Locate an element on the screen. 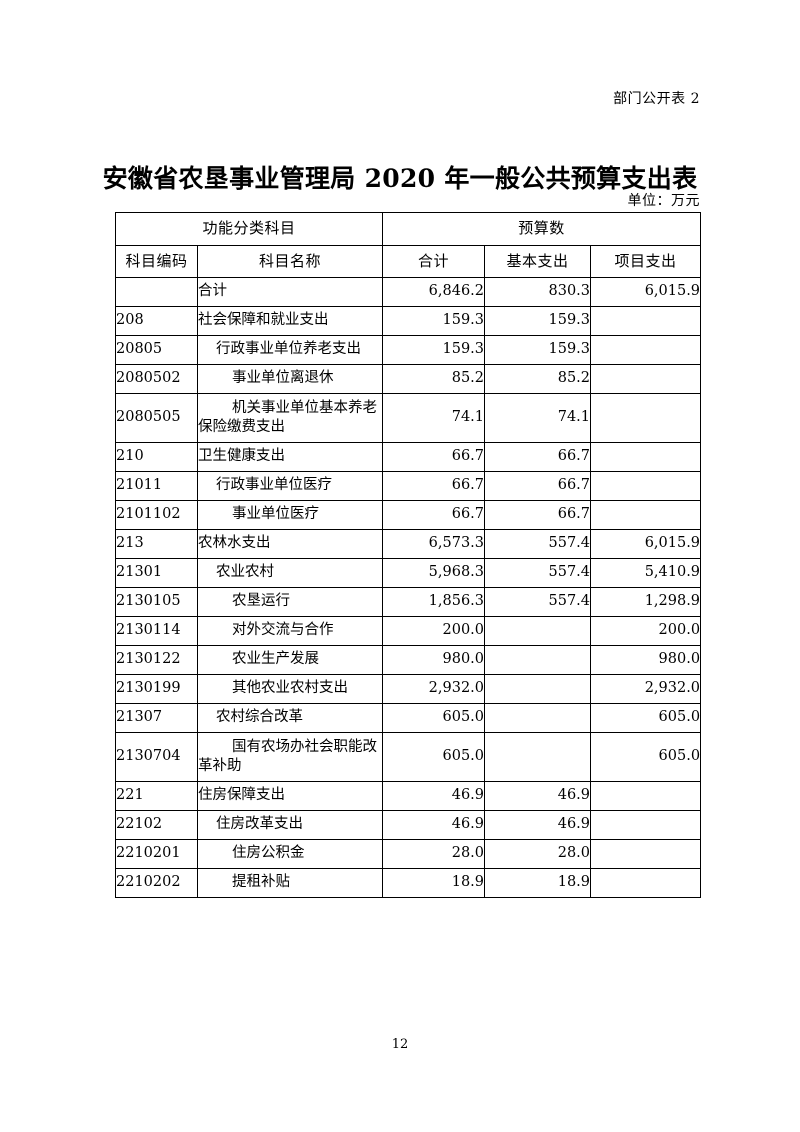 The width and height of the screenshot is (800, 1132). cell-name: 行政事业单位医疗 is located at coordinates (290, 486).